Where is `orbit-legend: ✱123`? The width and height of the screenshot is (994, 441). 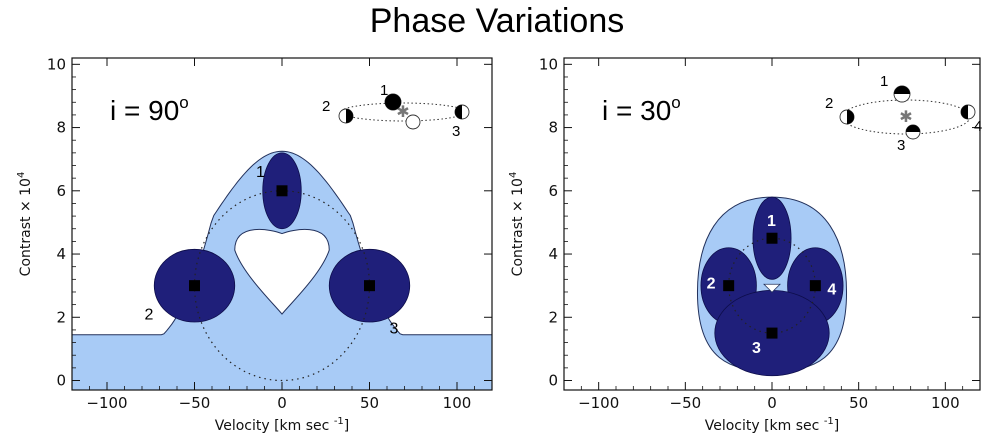 orbit-legend: ✱123 is located at coordinates (396, 111).